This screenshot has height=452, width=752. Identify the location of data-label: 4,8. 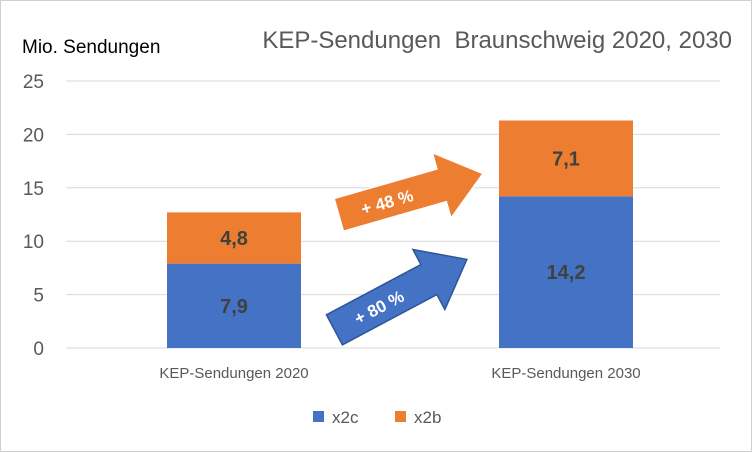
(234, 239).